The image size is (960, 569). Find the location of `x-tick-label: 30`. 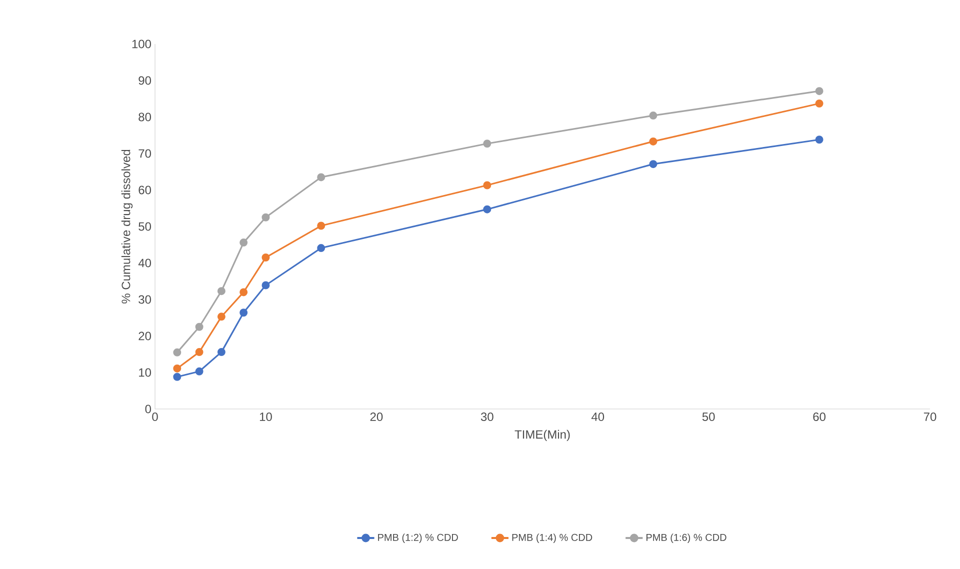

x-tick-label: 30 is located at coordinates (487, 417).